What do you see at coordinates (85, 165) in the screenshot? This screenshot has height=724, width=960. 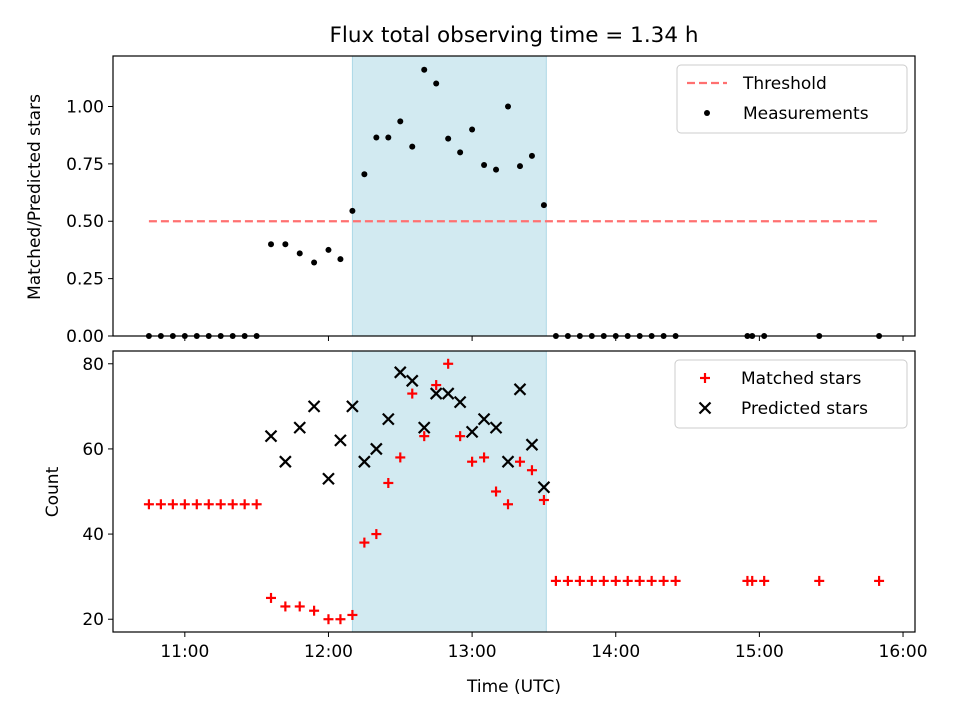 I see `y-tick-label: 0.75` at bounding box center [85, 165].